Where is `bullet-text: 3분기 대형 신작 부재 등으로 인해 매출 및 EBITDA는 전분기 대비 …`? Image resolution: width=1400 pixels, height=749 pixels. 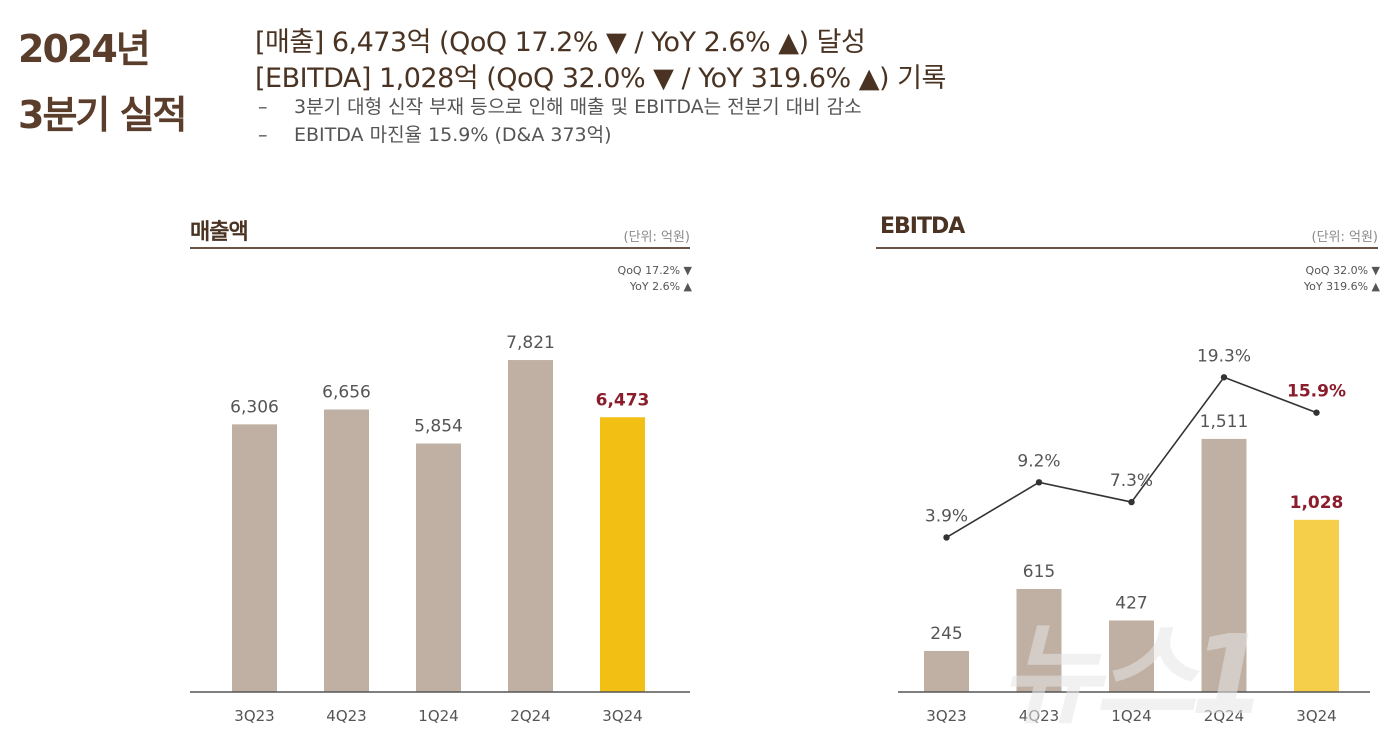 bullet-text: 3분기 대형 신작 부재 등으로 인해 매출 및 EBITDA는 전분기 대비 … is located at coordinates (578, 107).